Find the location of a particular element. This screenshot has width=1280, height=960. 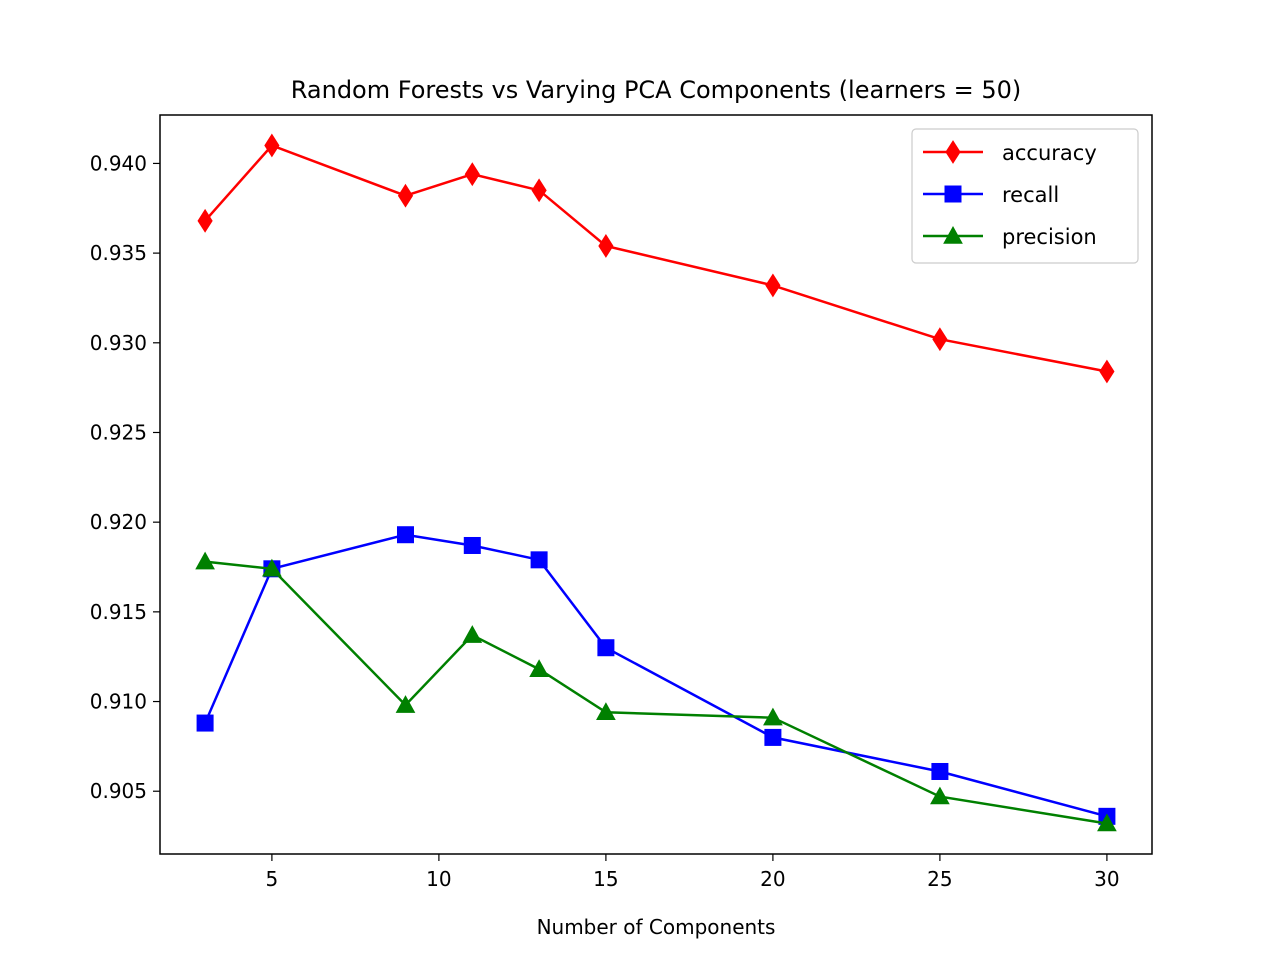

legend-box is located at coordinates (1025, 196).